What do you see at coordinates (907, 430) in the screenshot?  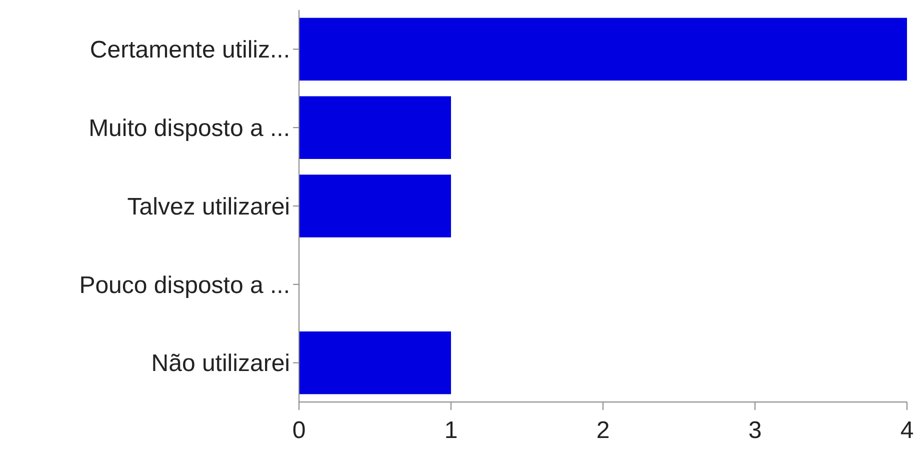 I see `x-tick-label: 4` at bounding box center [907, 430].